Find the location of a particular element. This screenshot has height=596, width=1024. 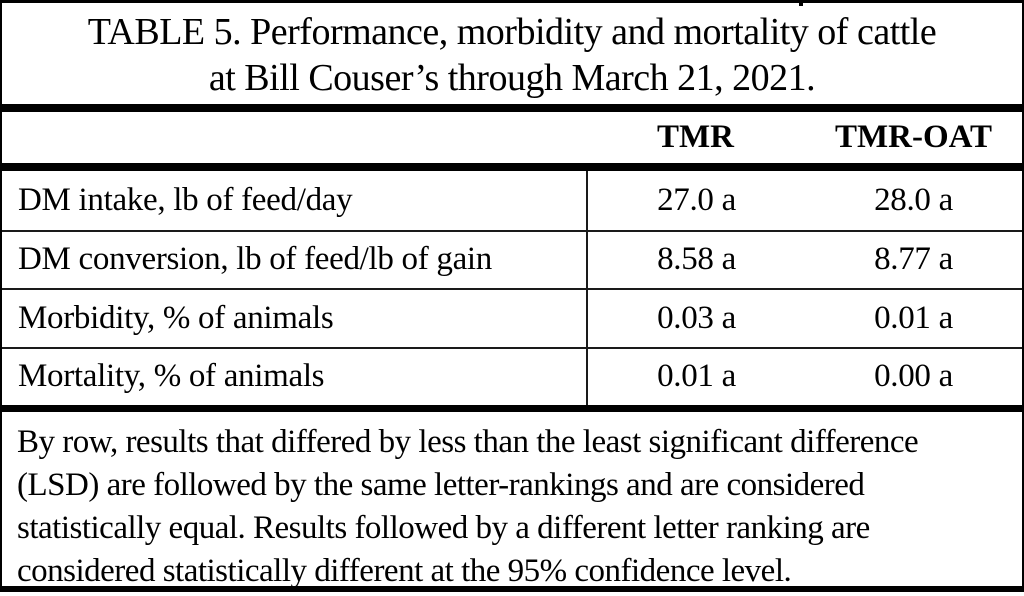

tmr-oat-value: 8.77 a is located at coordinates (913, 259).